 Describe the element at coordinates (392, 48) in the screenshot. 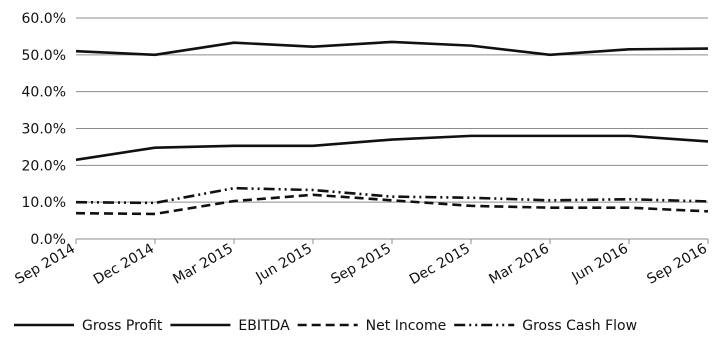

I see `series-line-gross-profit` at that location.